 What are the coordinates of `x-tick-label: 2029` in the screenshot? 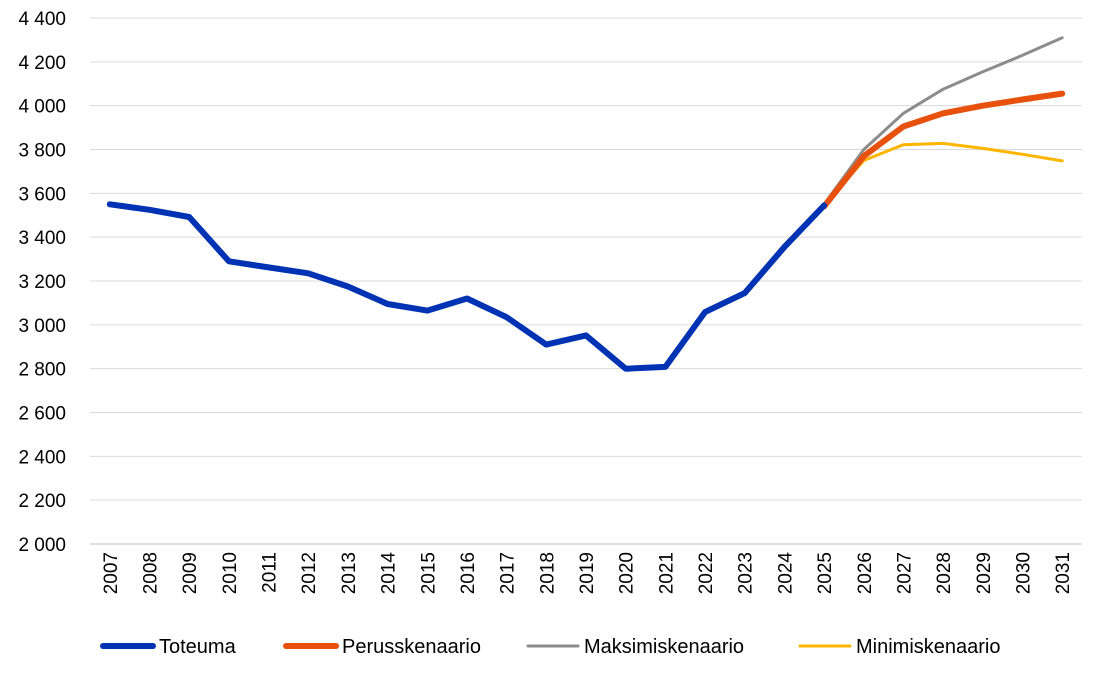 It's located at (984, 573).